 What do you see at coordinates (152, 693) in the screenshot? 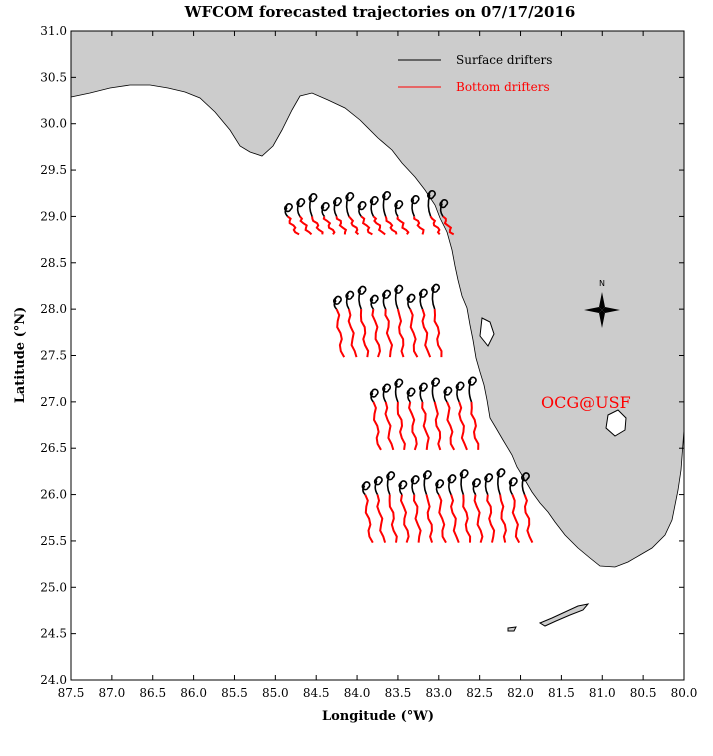
I see `x-tick-label: 86.5` at bounding box center [152, 693].